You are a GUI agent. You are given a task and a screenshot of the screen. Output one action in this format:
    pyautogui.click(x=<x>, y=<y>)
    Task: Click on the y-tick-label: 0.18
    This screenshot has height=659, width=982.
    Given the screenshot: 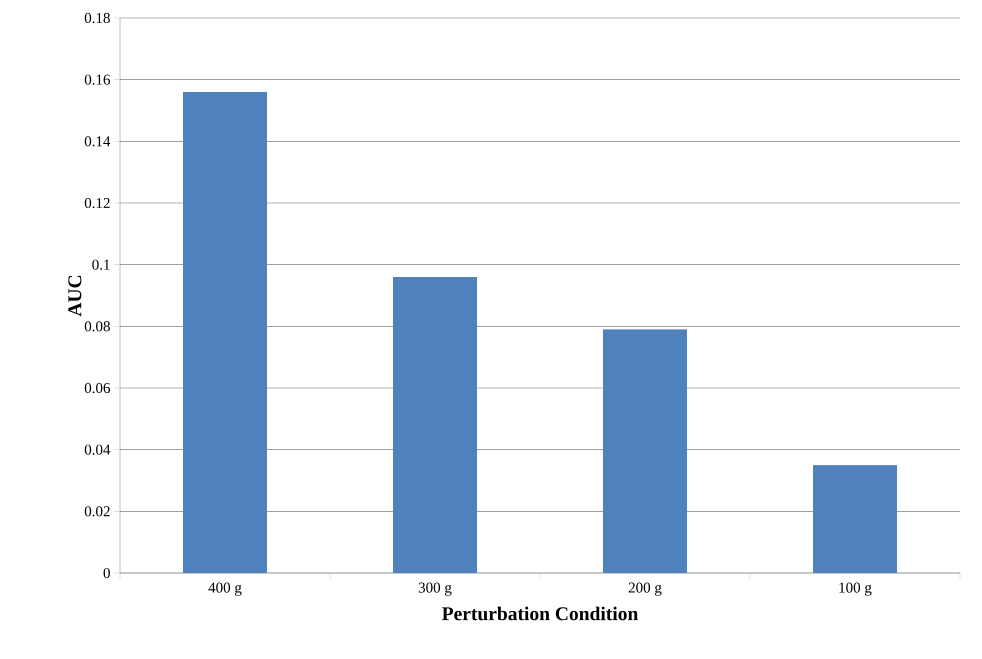 What is the action you would take?
    pyautogui.click(x=97, y=18)
    